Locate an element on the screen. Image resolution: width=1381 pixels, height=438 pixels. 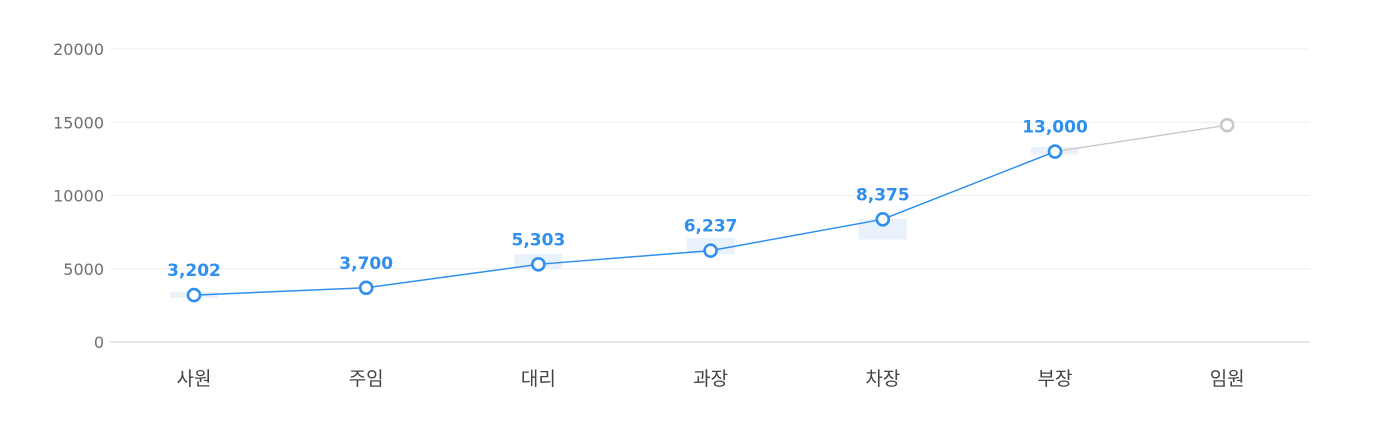
x-tick-label: 과장 is located at coordinates (710, 379).